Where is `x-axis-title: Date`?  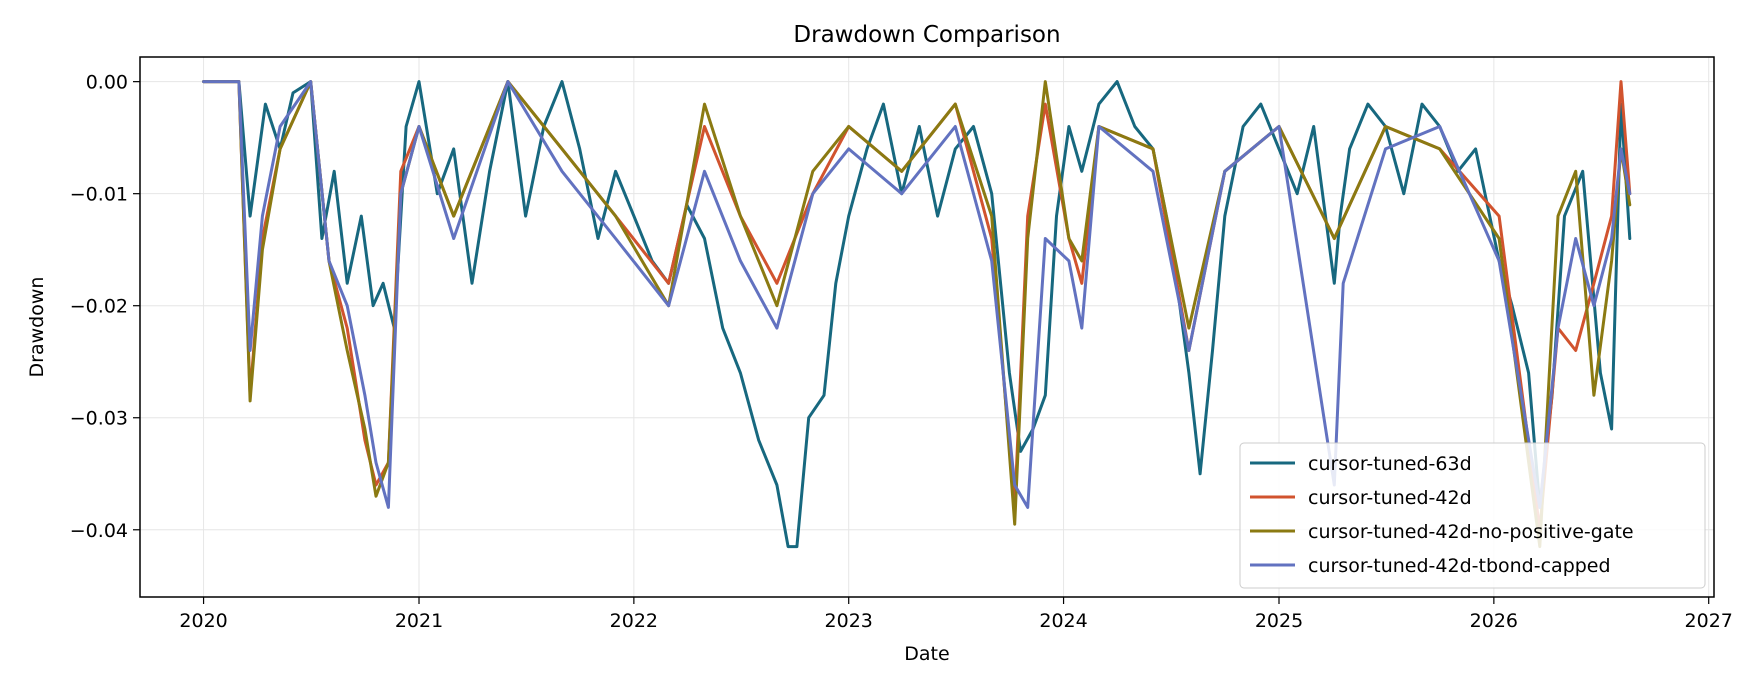 x-axis-title: Date is located at coordinates (926, 654).